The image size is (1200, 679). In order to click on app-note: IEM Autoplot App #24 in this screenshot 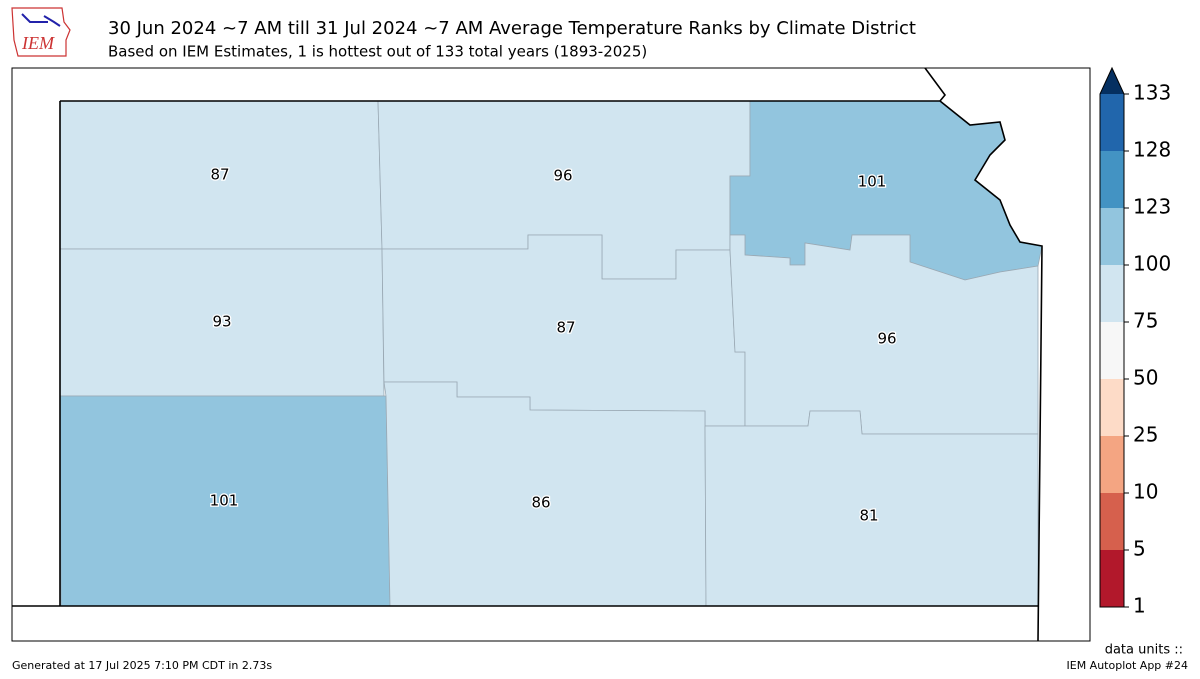, I will do `click(1128, 665)`.